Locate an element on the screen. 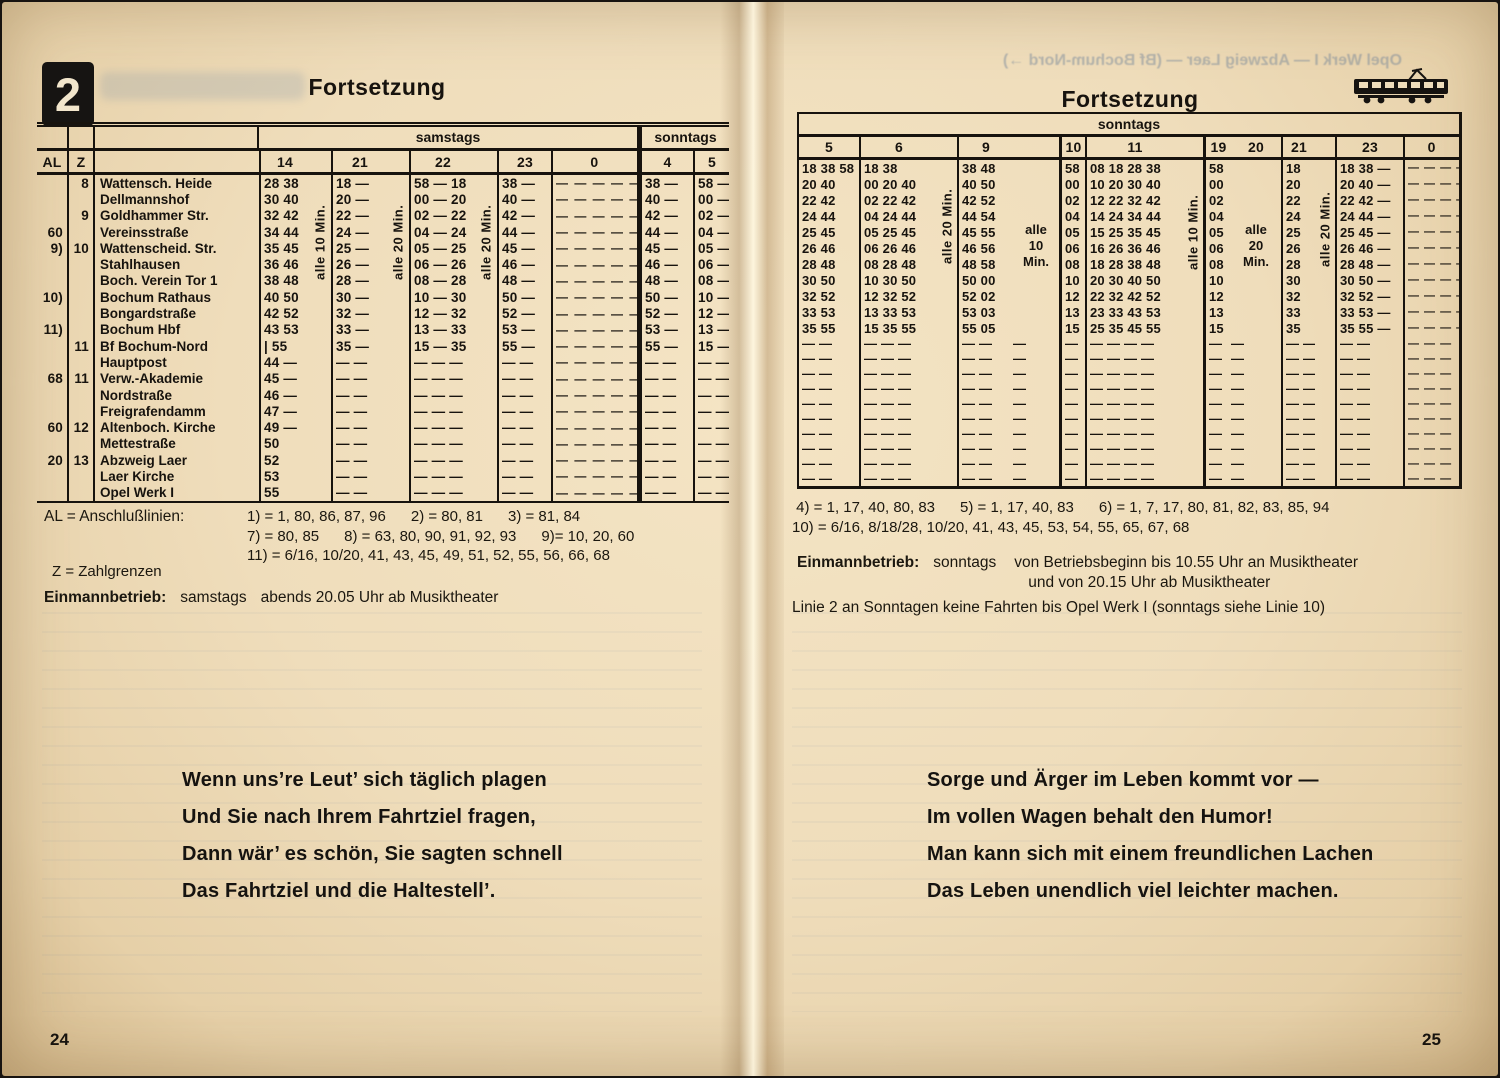 This screenshot has height=1078, width=1500. timetable-row-t14: 49 — is located at coordinates (284, 427).